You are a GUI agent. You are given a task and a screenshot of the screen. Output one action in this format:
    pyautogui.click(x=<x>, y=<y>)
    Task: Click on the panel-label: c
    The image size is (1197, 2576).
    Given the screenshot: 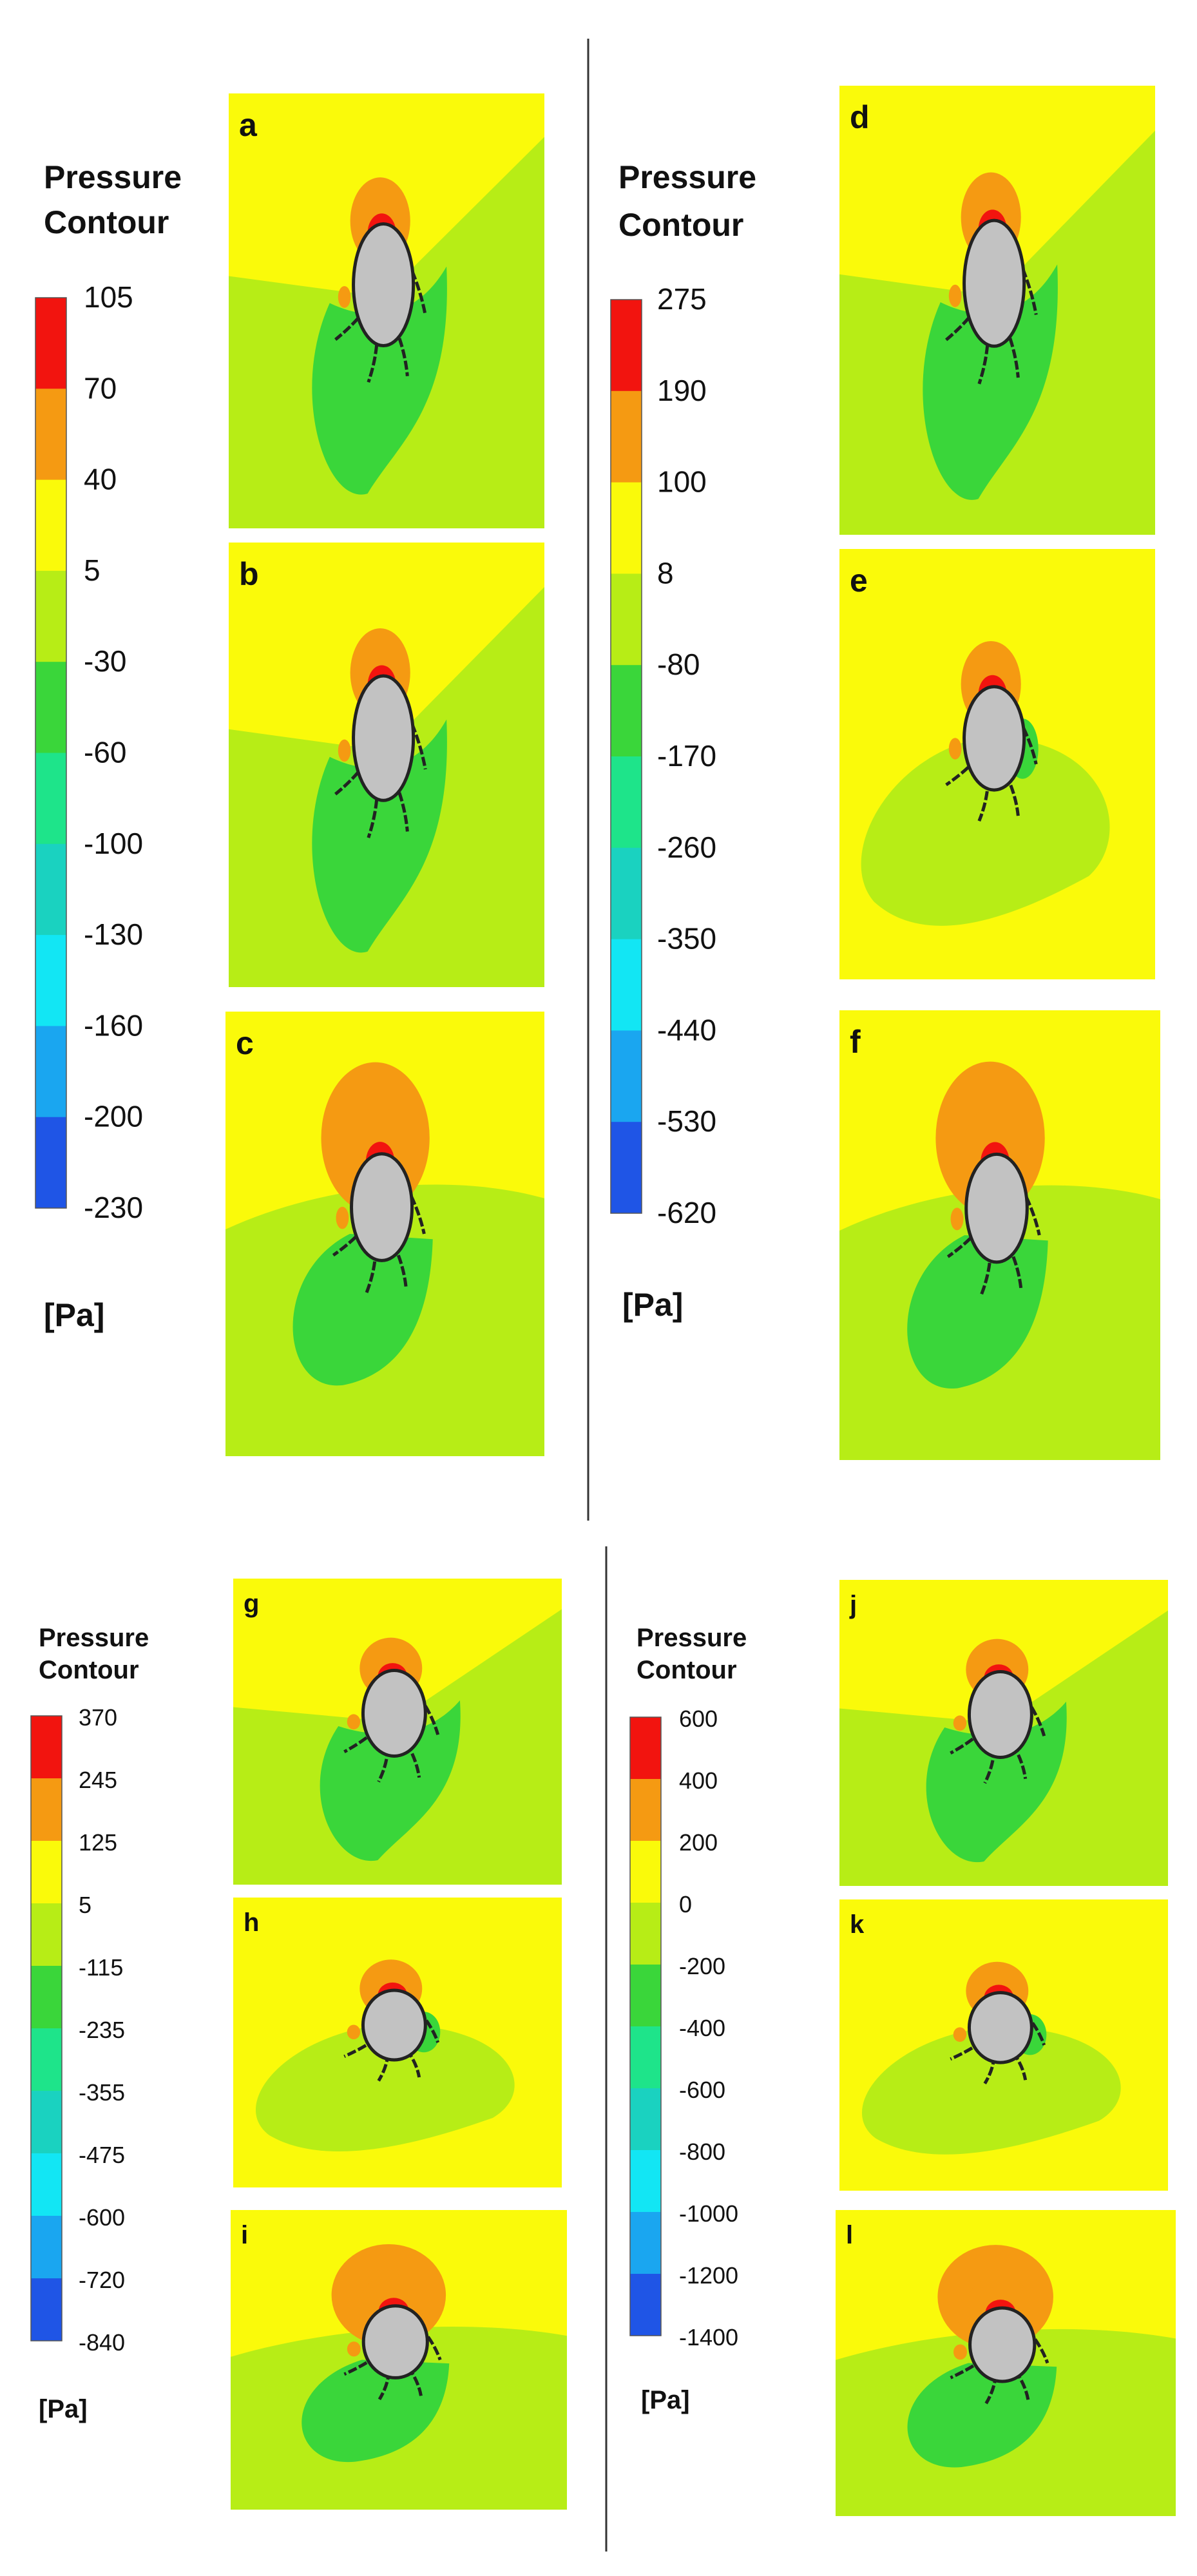 What is the action you would take?
    pyautogui.click(x=245, y=1043)
    